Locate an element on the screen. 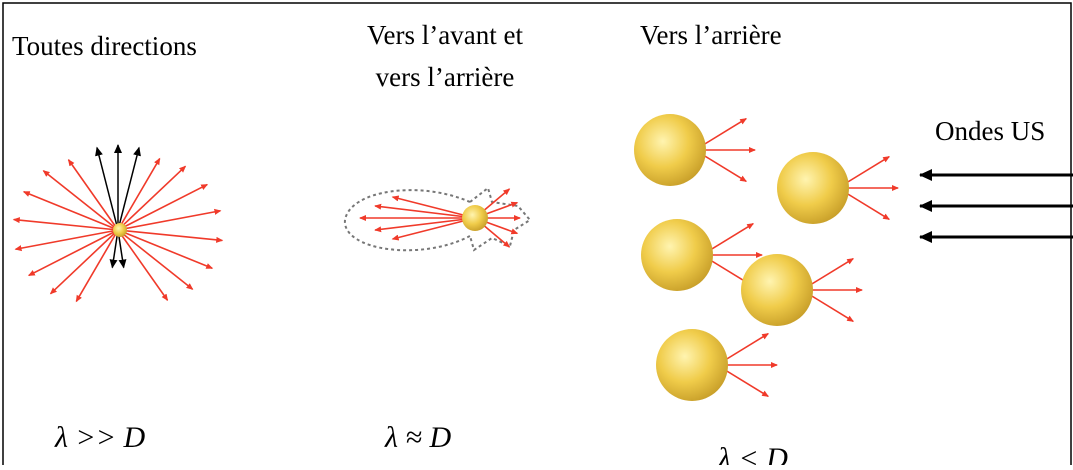 Image resolution: width=1073 pixels, height=470 pixels. condition: λ ≈ D is located at coordinates (417, 437).